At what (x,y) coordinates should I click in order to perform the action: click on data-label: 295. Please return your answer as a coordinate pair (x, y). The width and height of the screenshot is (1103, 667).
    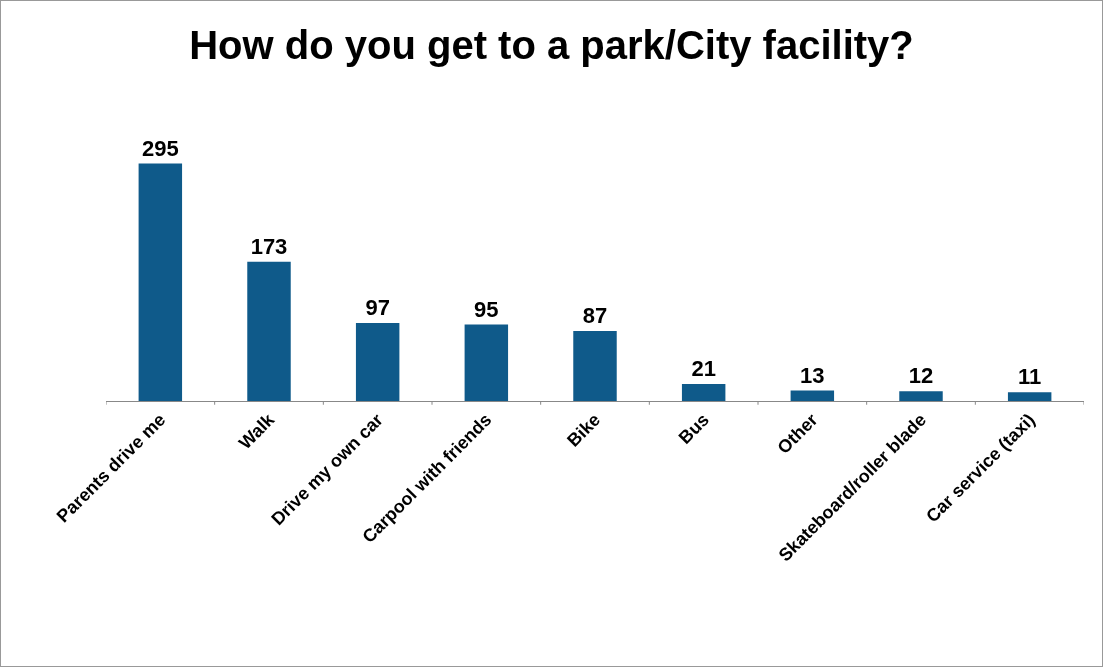
    Looking at the image, I should click on (160, 148).